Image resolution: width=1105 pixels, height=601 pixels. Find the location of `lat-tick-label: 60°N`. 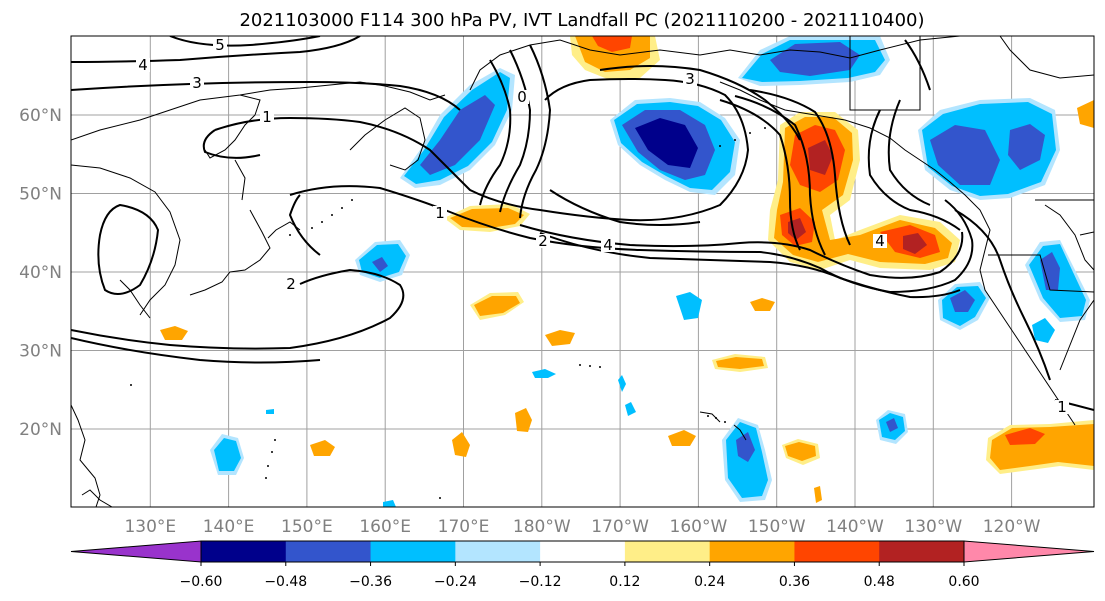

lat-tick-label: 60°N is located at coordinates (40, 116).